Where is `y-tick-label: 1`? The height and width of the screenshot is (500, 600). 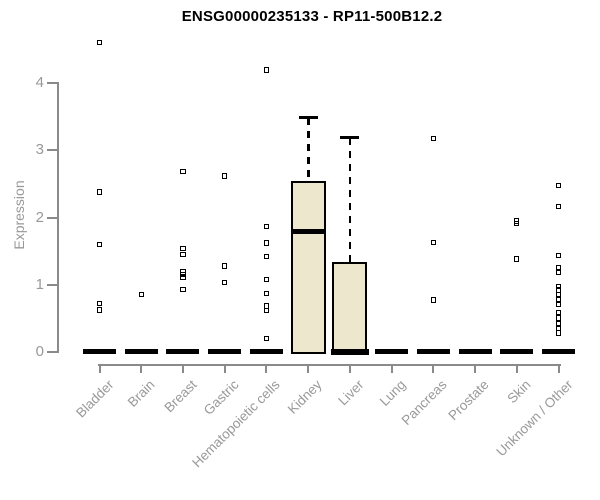
y-tick-label: 1 is located at coordinates (39, 284).